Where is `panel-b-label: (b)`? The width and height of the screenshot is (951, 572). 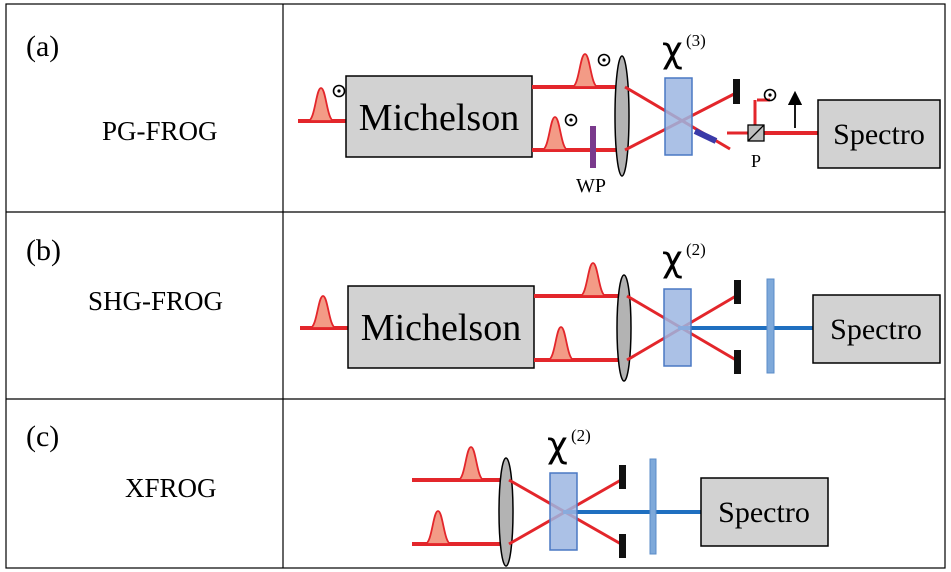
panel-b-label: (b) is located at coordinates (43, 250).